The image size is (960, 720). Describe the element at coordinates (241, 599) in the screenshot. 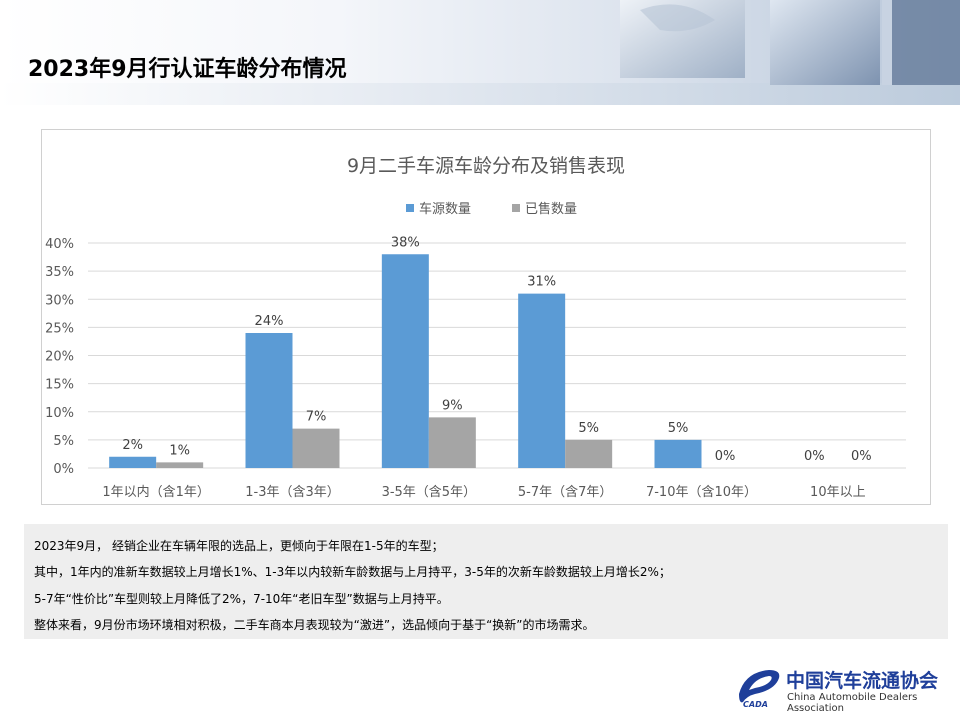

I see `summary-line-3: 5-7年“性价比”车型则较上月降低了2%，7-10年“老旧车型”数据与上月持平。` at that location.